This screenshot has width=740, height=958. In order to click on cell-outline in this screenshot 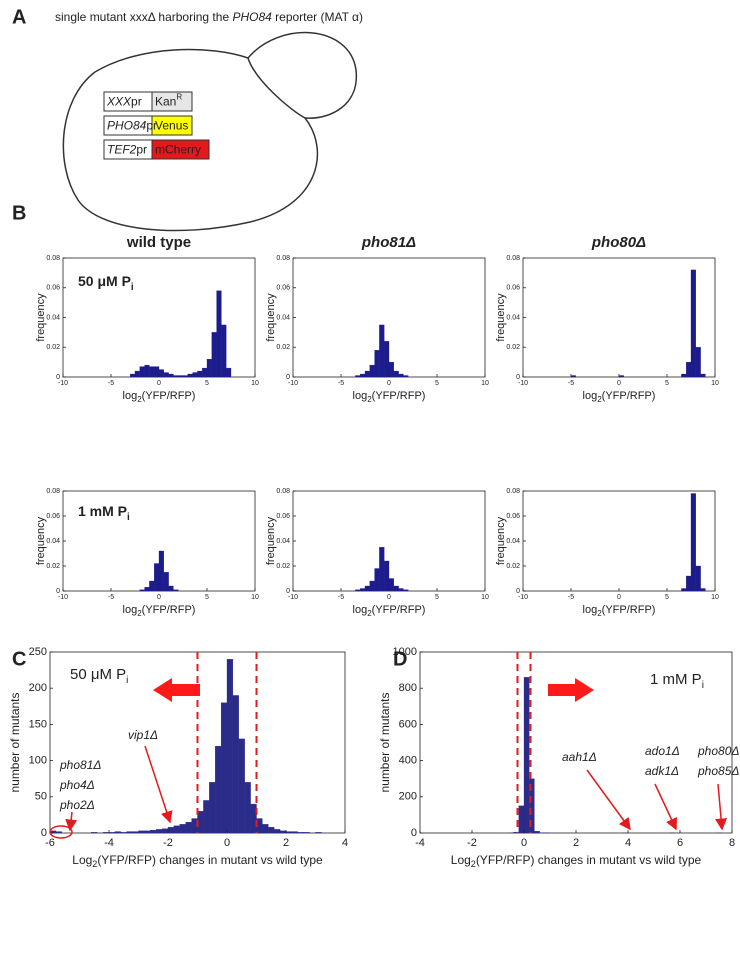, I will do `click(209, 131)`.